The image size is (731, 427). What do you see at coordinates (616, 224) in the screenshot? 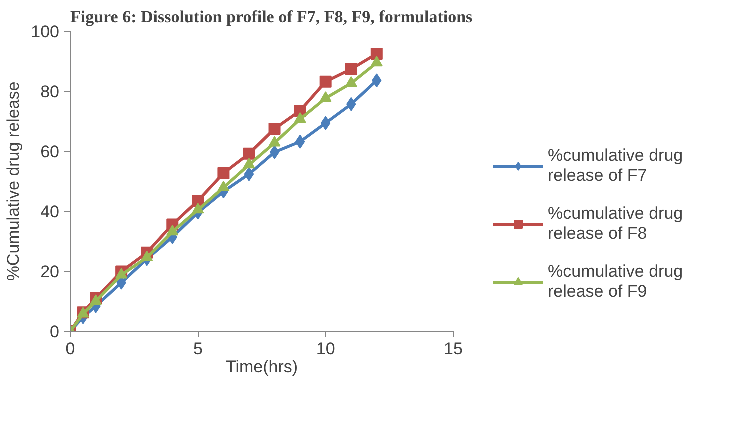
I see `legend-label: %cumulative drug release of F8` at bounding box center [616, 224].